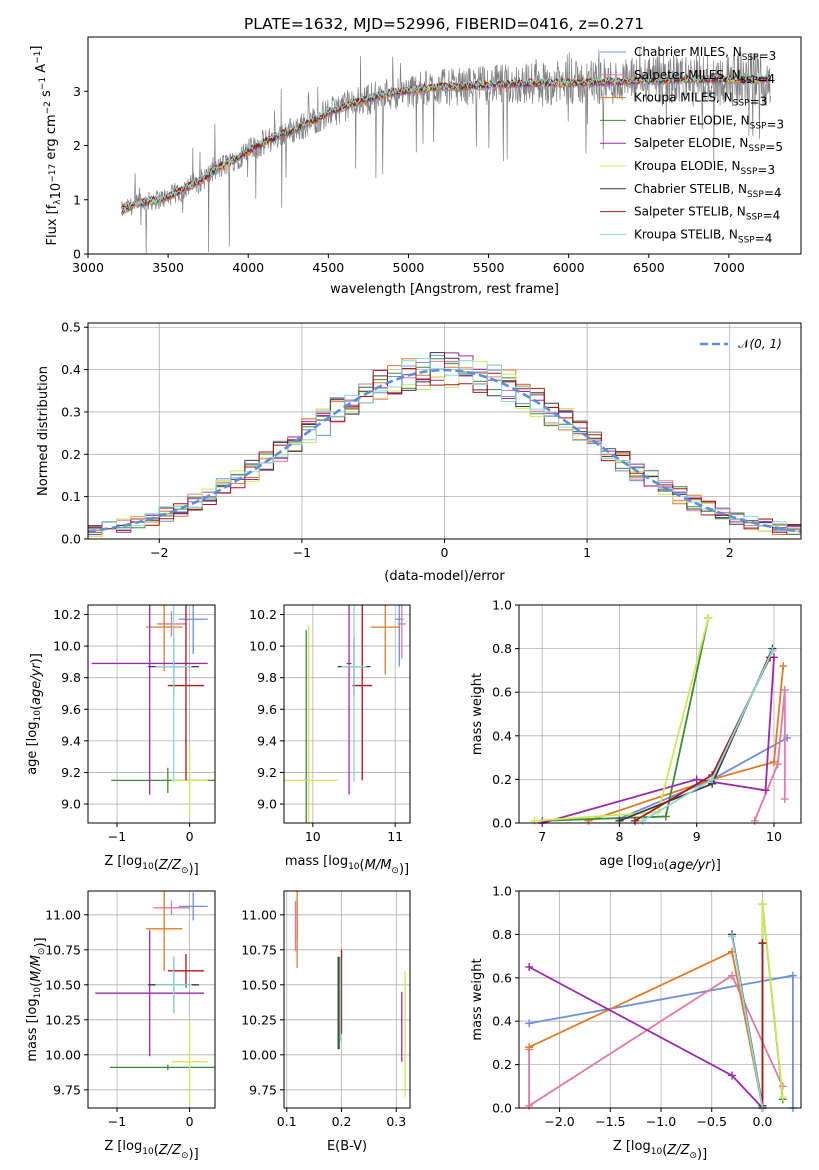 The height and width of the screenshot is (1170, 819). What do you see at coordinates (67, 1089) in the screenshot?
I see `y-tick-label: 9.75` at bounding box center [67, 1089].